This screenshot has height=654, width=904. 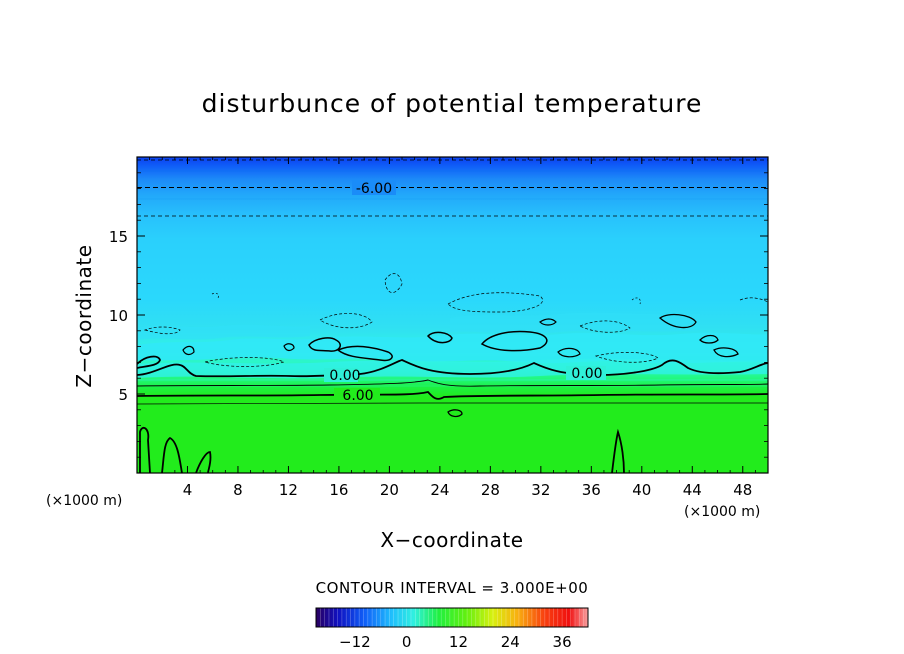 What do you see at coordinates (439, 490) in the screenshot?
I see `x-tick-label: 24` at bounding box center [439, 490].